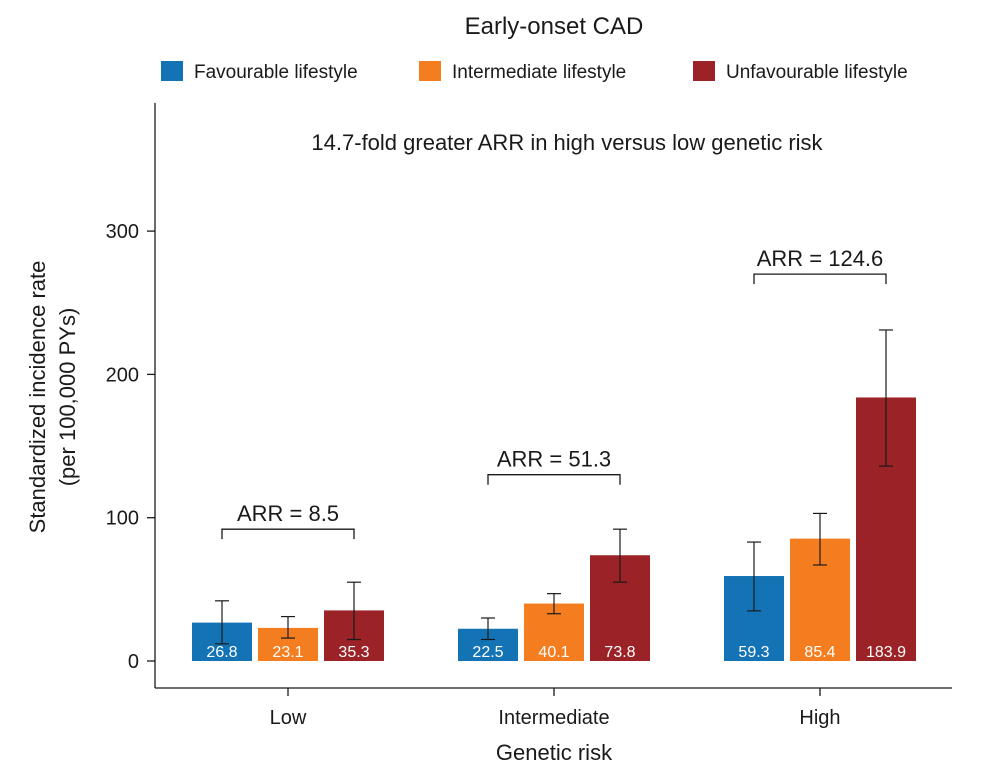 The image size is (1003, 778). Describe the element at coordinates (67, 397) in the screenshot. I see `y-axis-label-line2: (per 100,000 PYs)` at that location.